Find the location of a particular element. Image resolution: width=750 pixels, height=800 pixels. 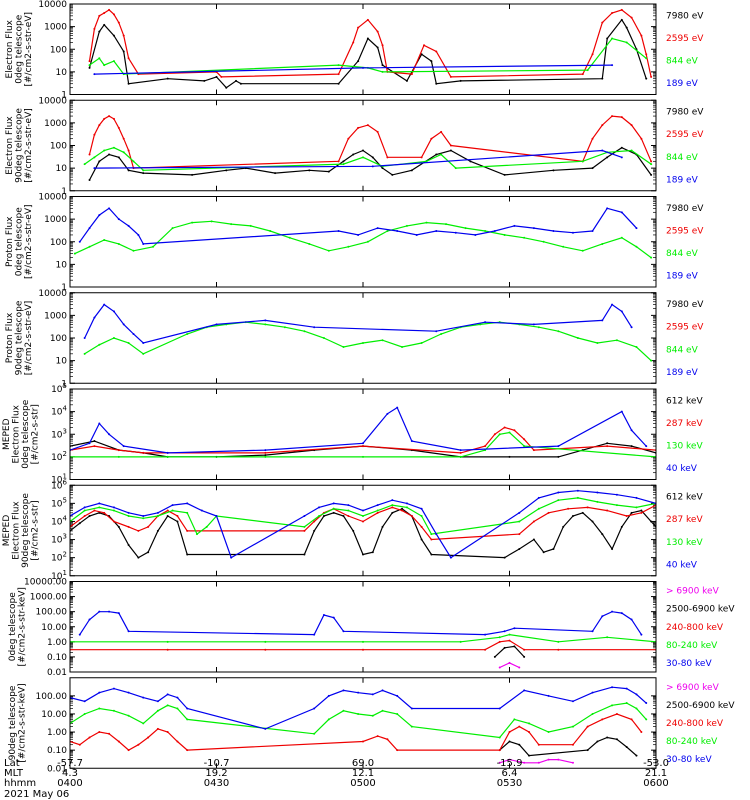

y-tick-label: 100 is located at coordinates (58, 147).